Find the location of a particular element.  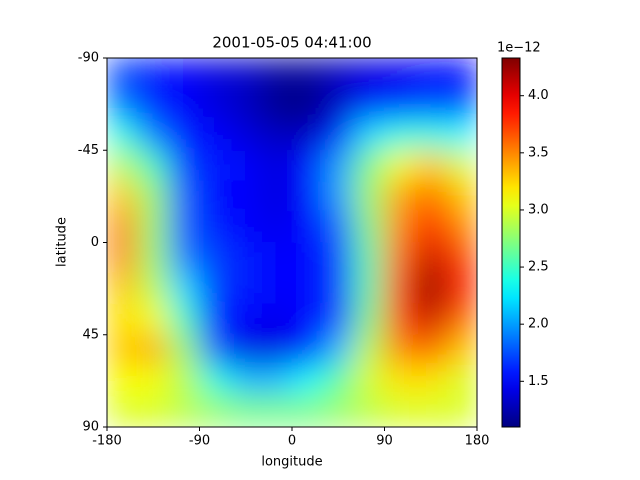

colorbar-tick-label: 4.0 is located at coordinates (538, 95).